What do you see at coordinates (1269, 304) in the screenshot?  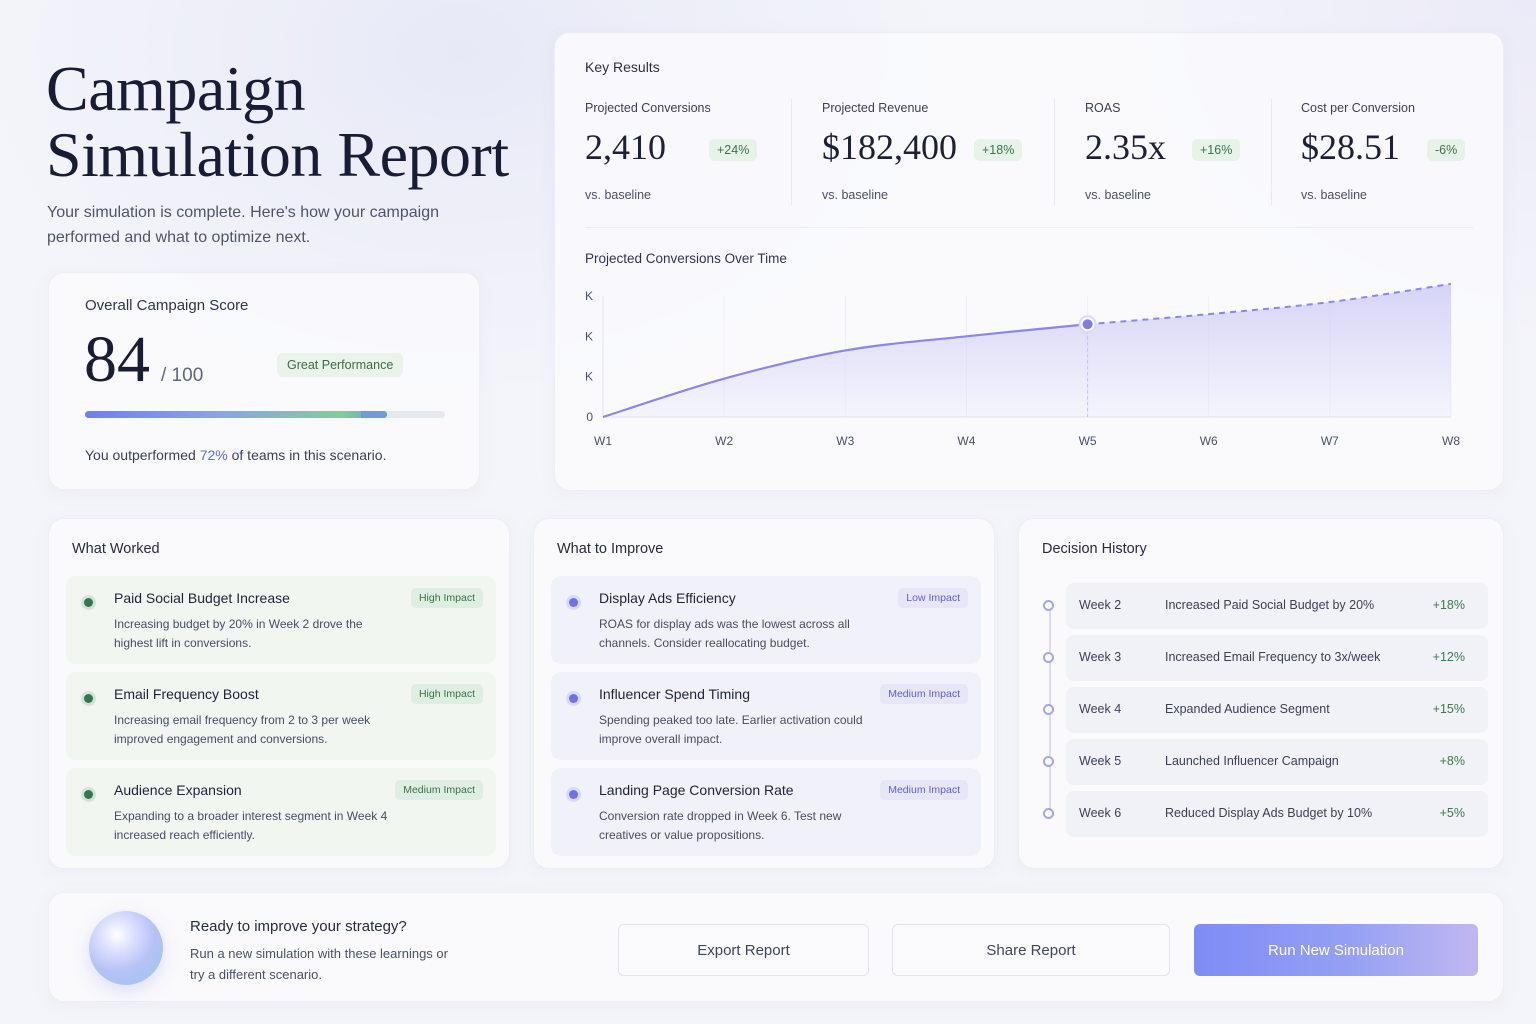 I see `series-line-projected` at bounding box center [1269, 304].